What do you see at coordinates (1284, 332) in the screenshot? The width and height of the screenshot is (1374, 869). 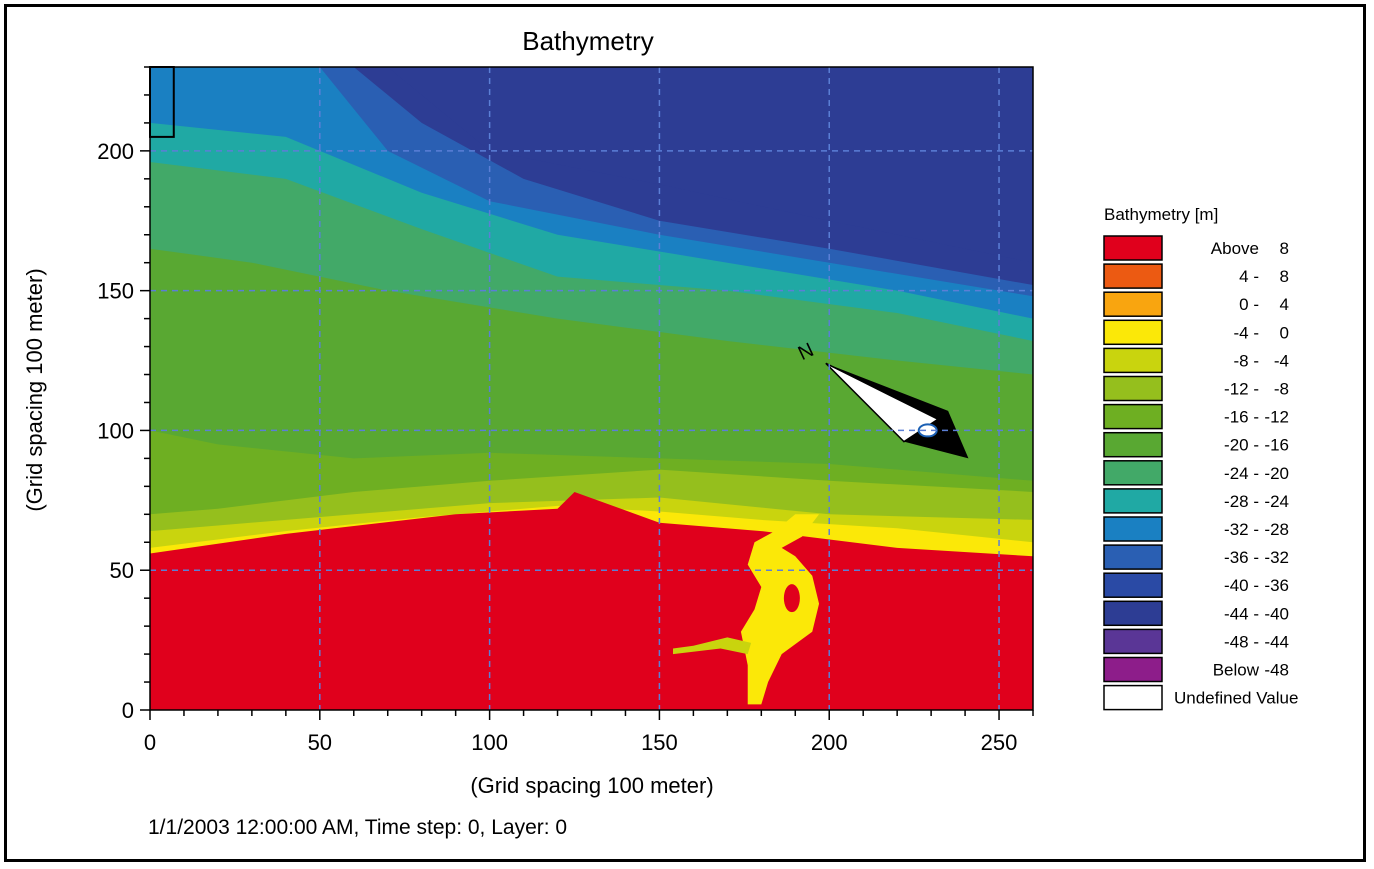 I see `legend-value: 0` at bounding box center [1284, 332].